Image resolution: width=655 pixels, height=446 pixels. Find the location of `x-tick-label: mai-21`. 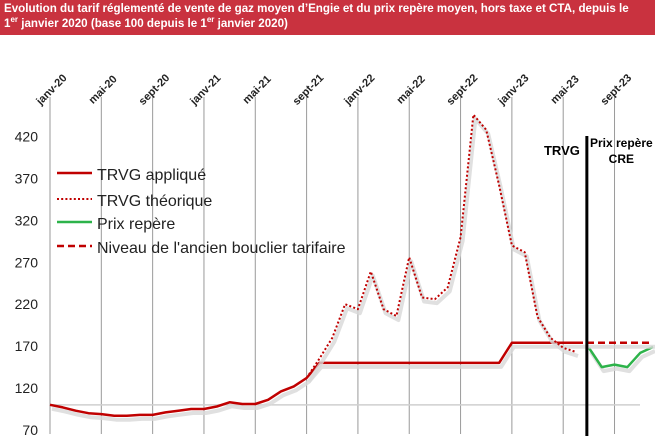

x-tick-label: mai-21 is located at coordinates (257, 89).